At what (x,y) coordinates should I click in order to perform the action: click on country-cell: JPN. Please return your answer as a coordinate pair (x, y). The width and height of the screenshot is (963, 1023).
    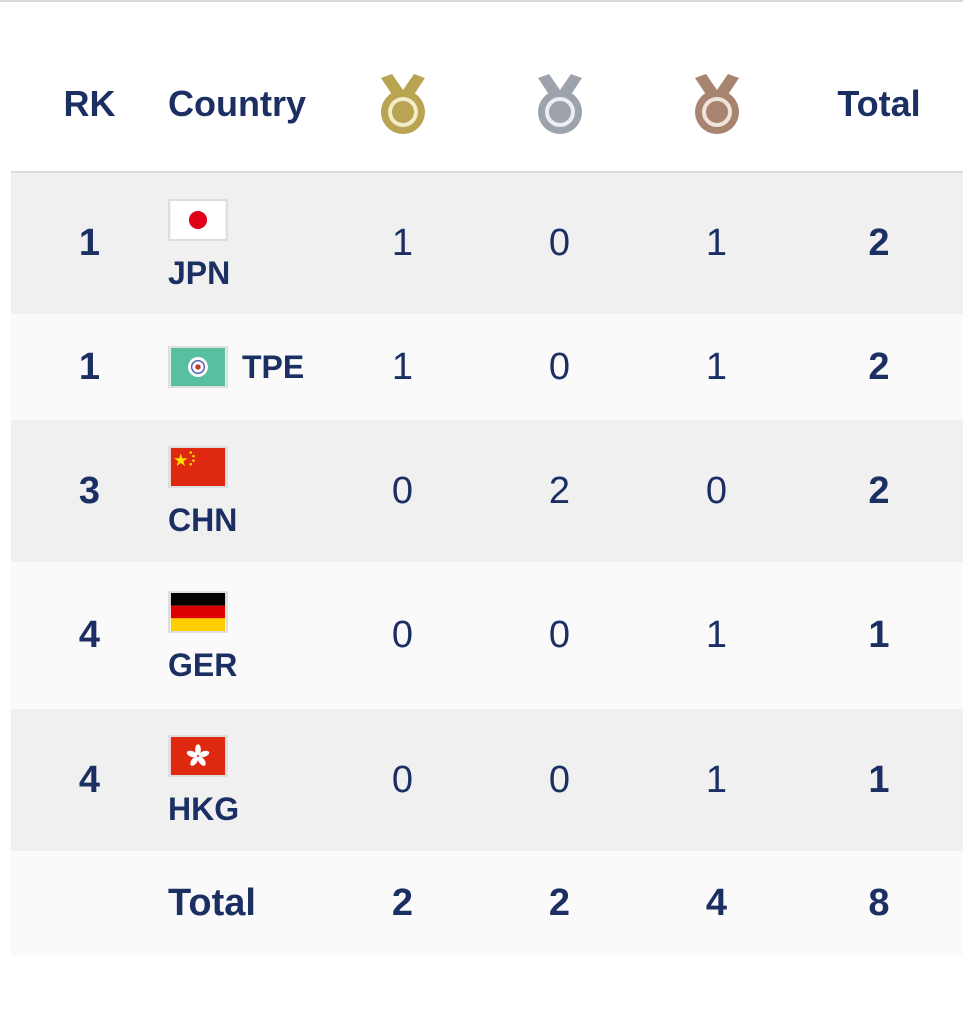
    Looking at the image, I should click on (246, 243).